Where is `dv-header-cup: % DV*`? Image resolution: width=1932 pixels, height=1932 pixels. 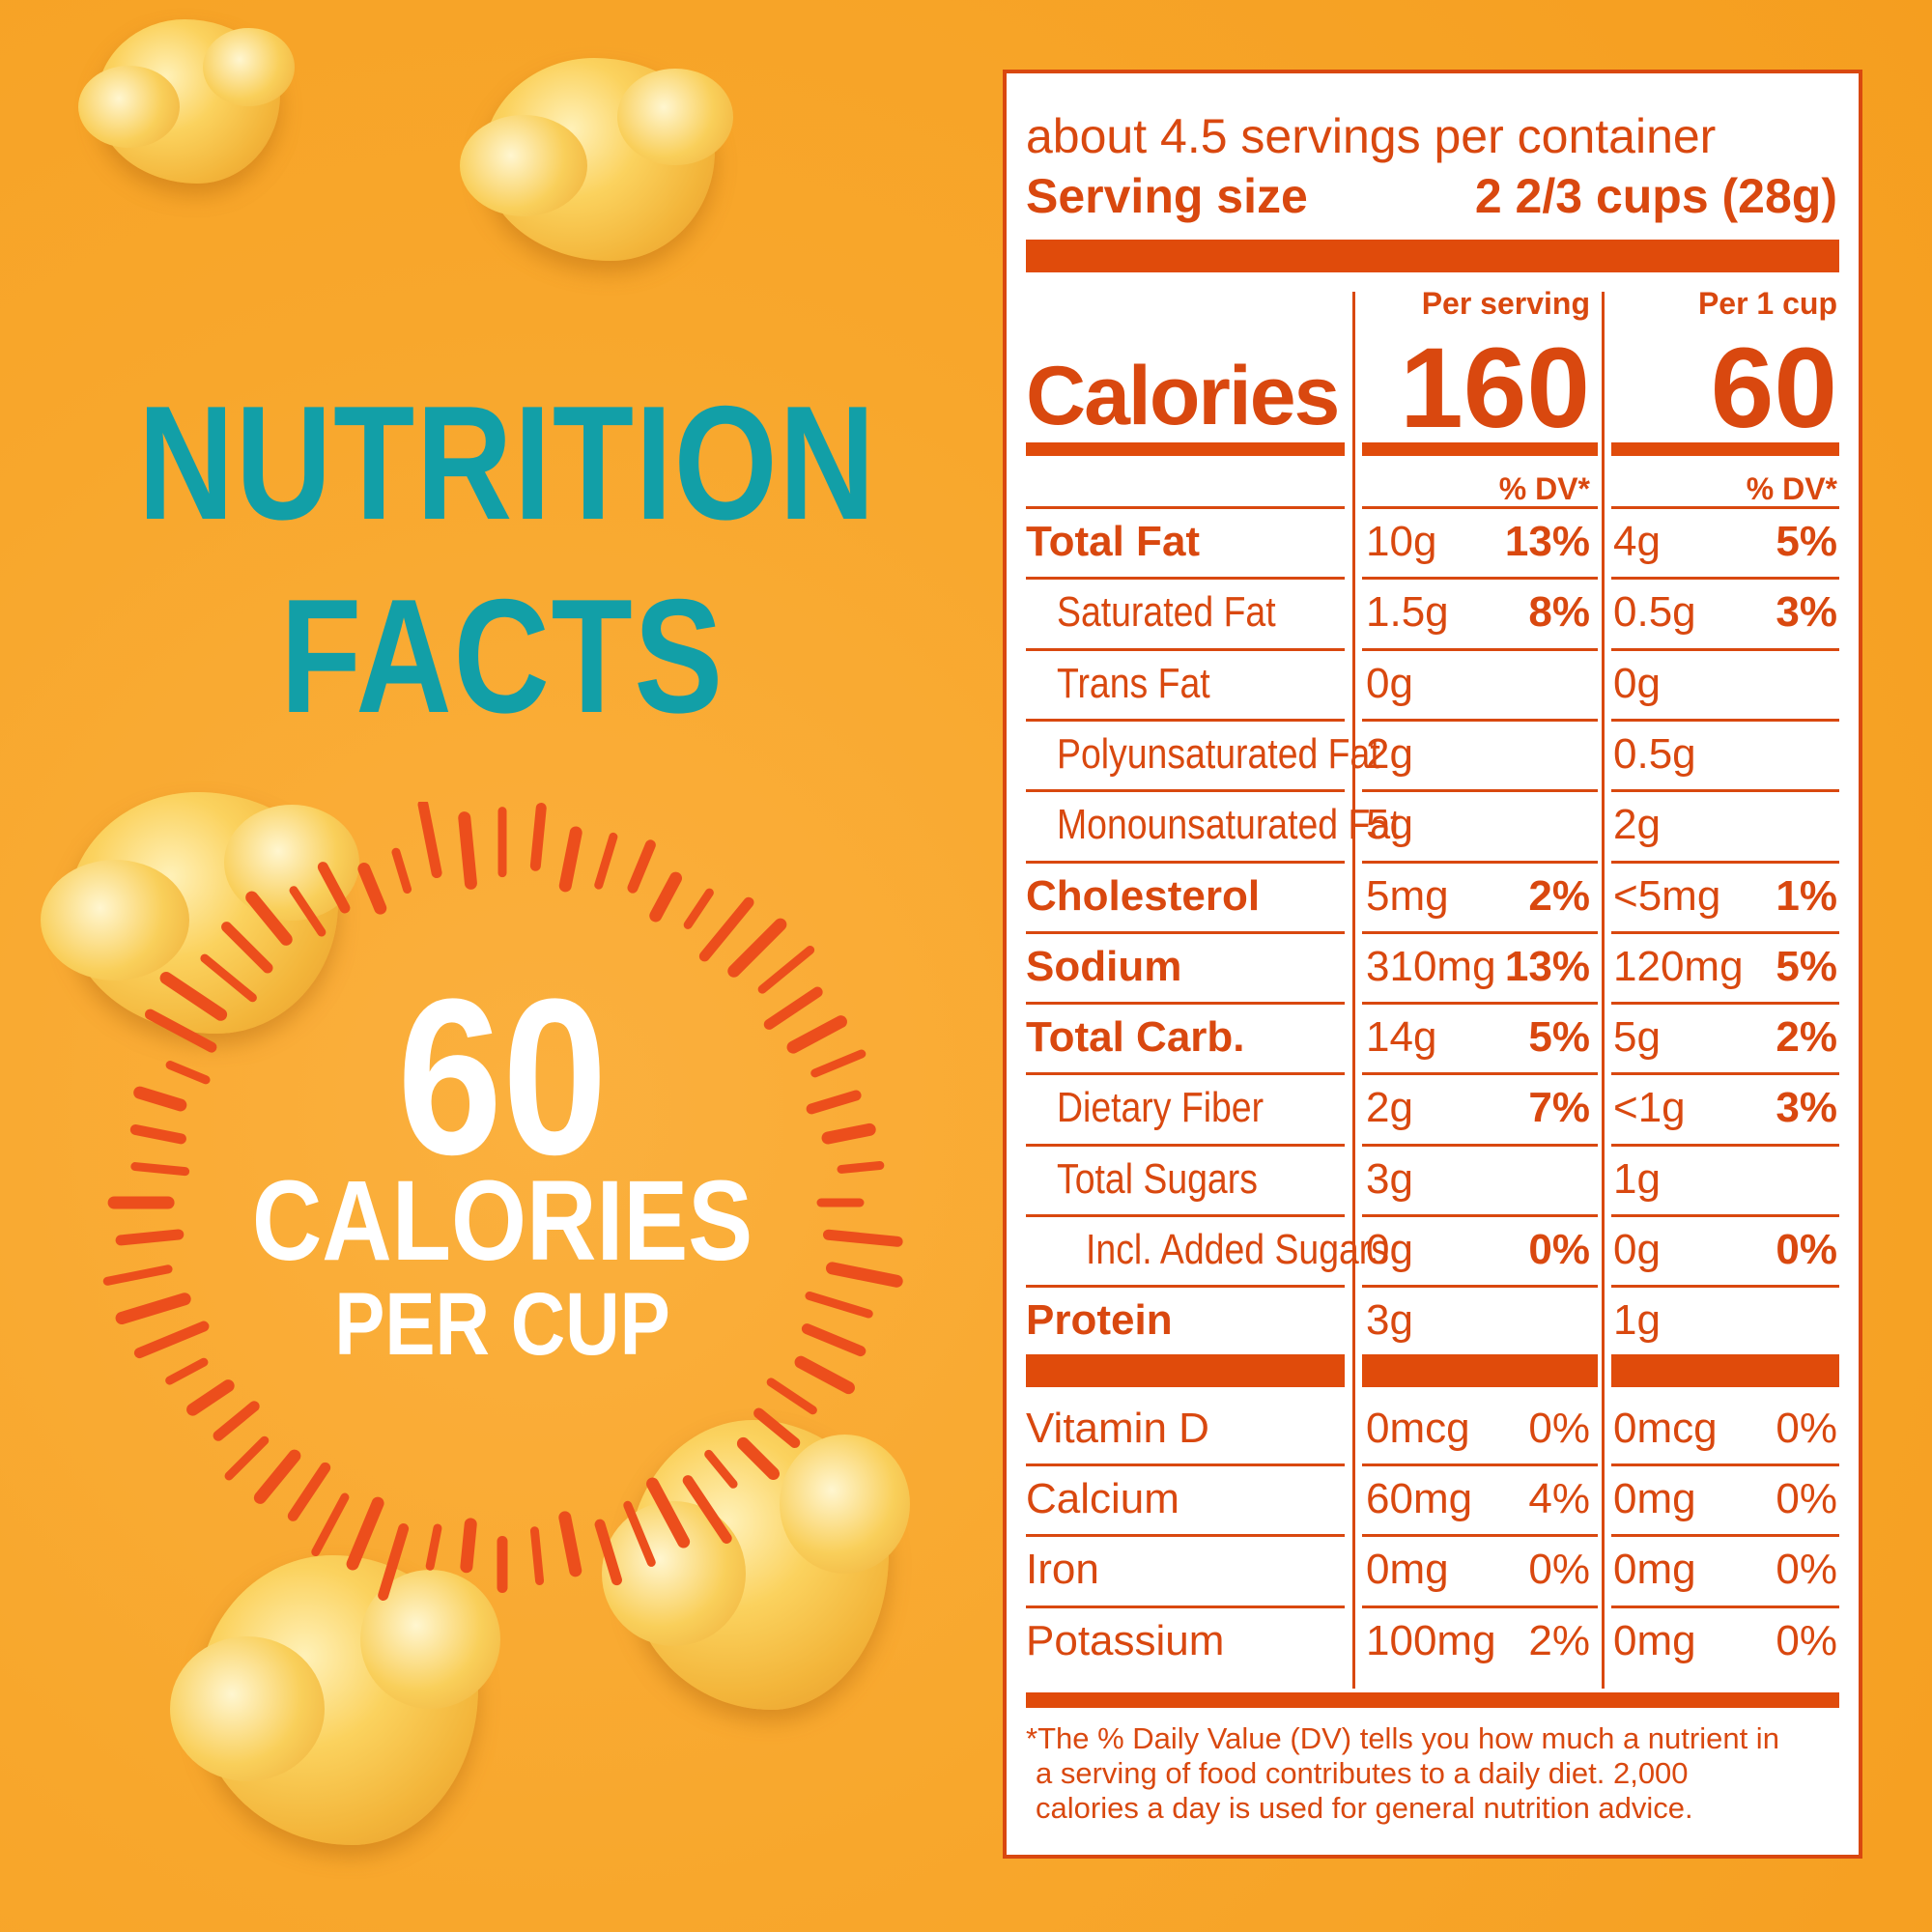
dv-header-cup: % DV* is located at coordinates (1791, 488).